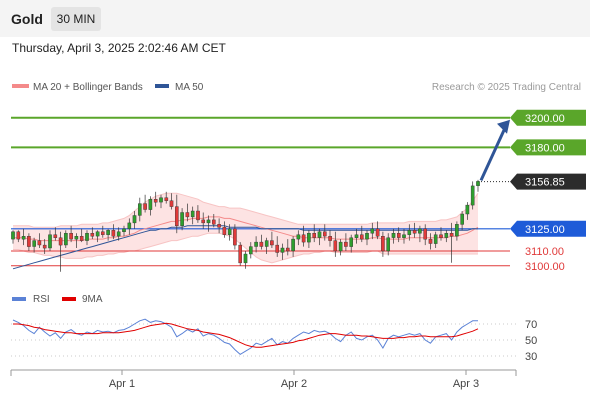 This screenshot has height=400, width=590. I want to click on instrument-title: Gold, so click(27, 19).